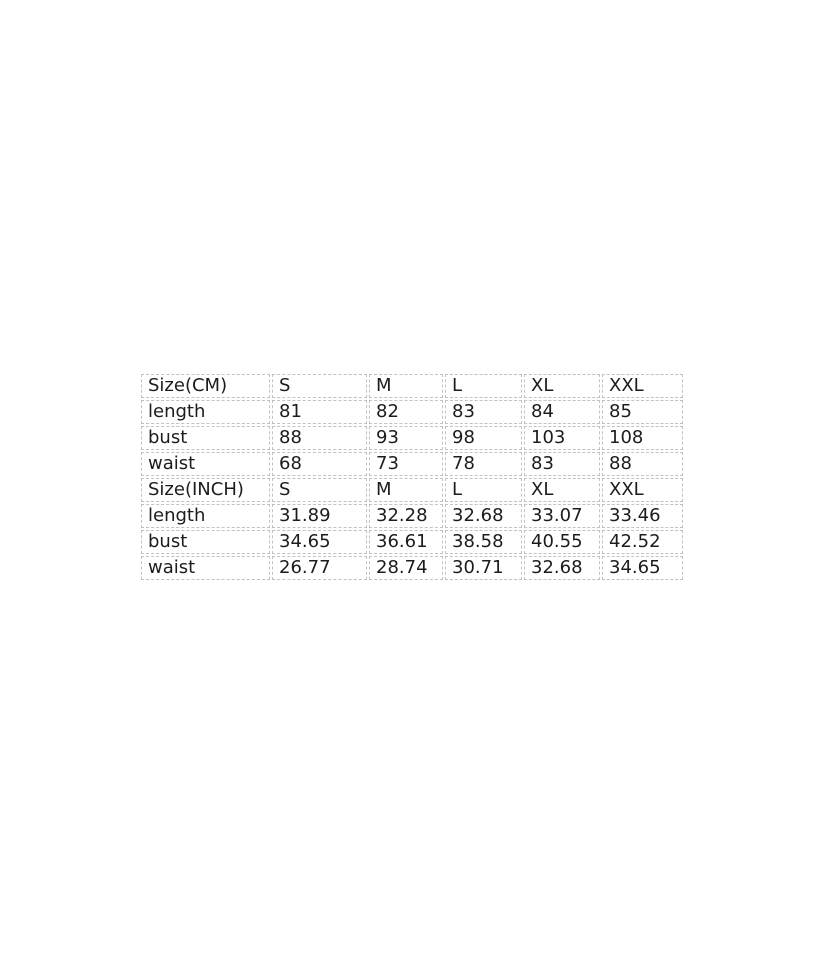 This screenshot has height=960, width=830. Describe the element at coordinates (319, 568) in the screenshot. I see `size-value-cell: 26.77` at that location.